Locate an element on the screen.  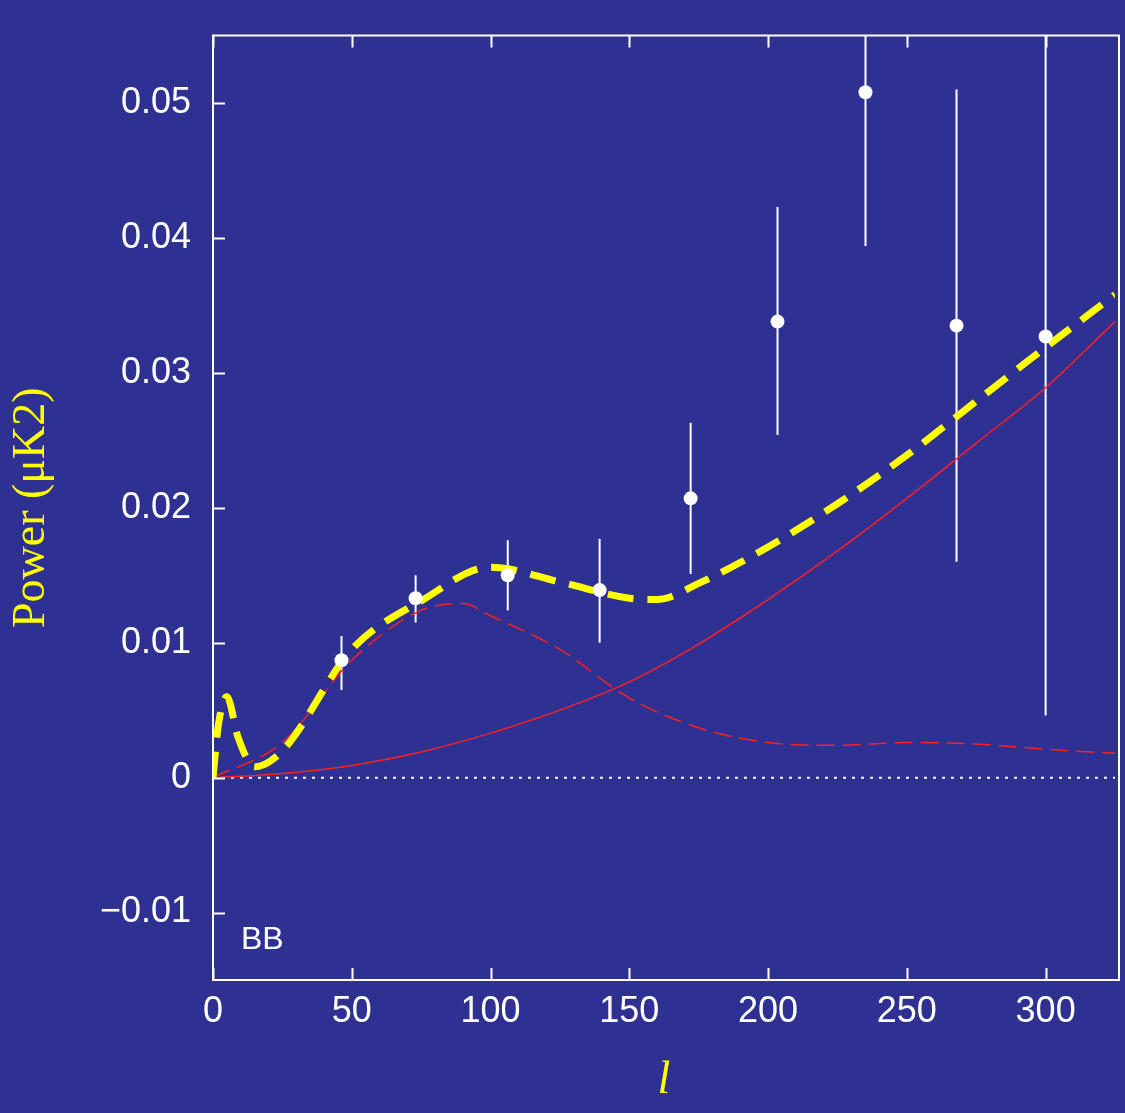
y-tick-label: 0.02 is located at coordinates (155, 505).